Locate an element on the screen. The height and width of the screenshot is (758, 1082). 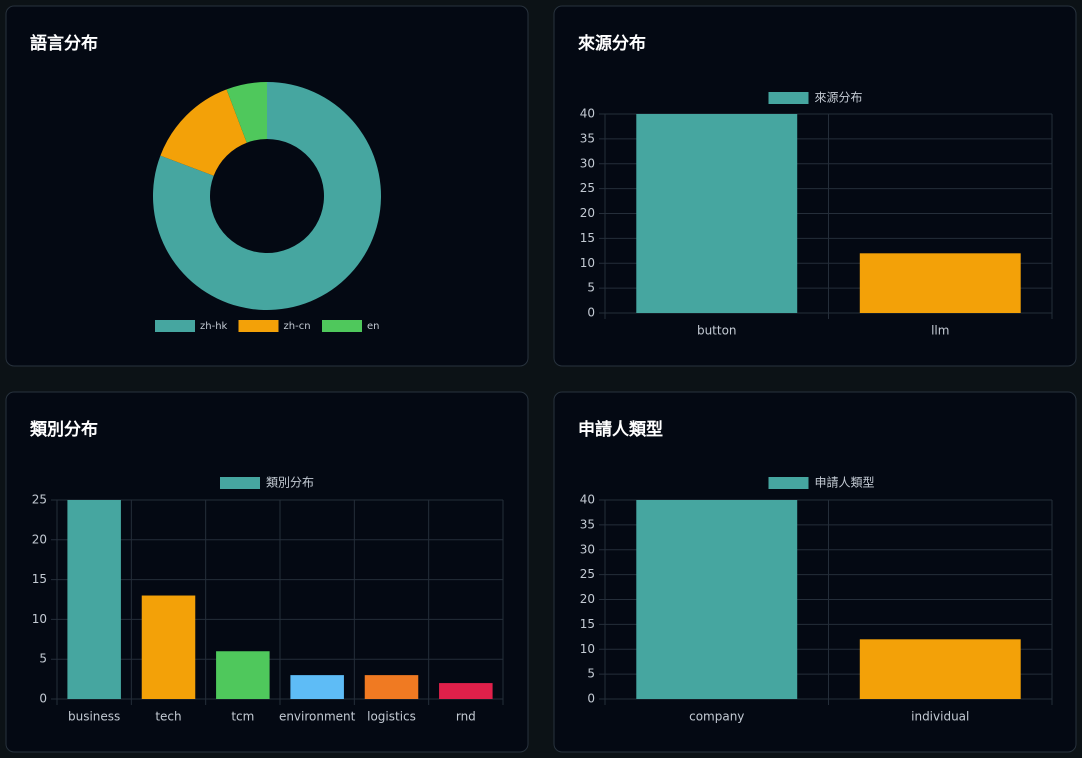
x-tick-label: logistics is located at coordinates (391, 717).